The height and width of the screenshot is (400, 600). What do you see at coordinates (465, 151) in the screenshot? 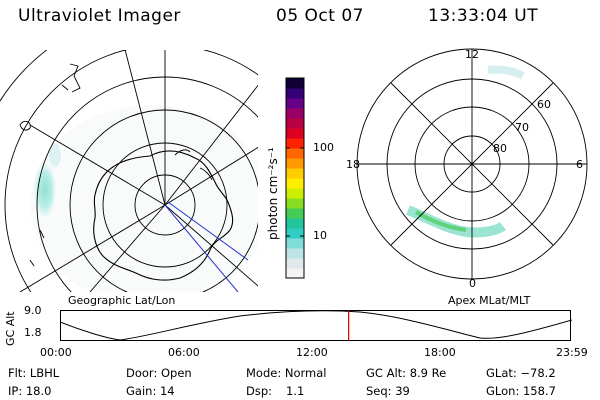
I see `aurora-oval` at bounding box center [465, 151].